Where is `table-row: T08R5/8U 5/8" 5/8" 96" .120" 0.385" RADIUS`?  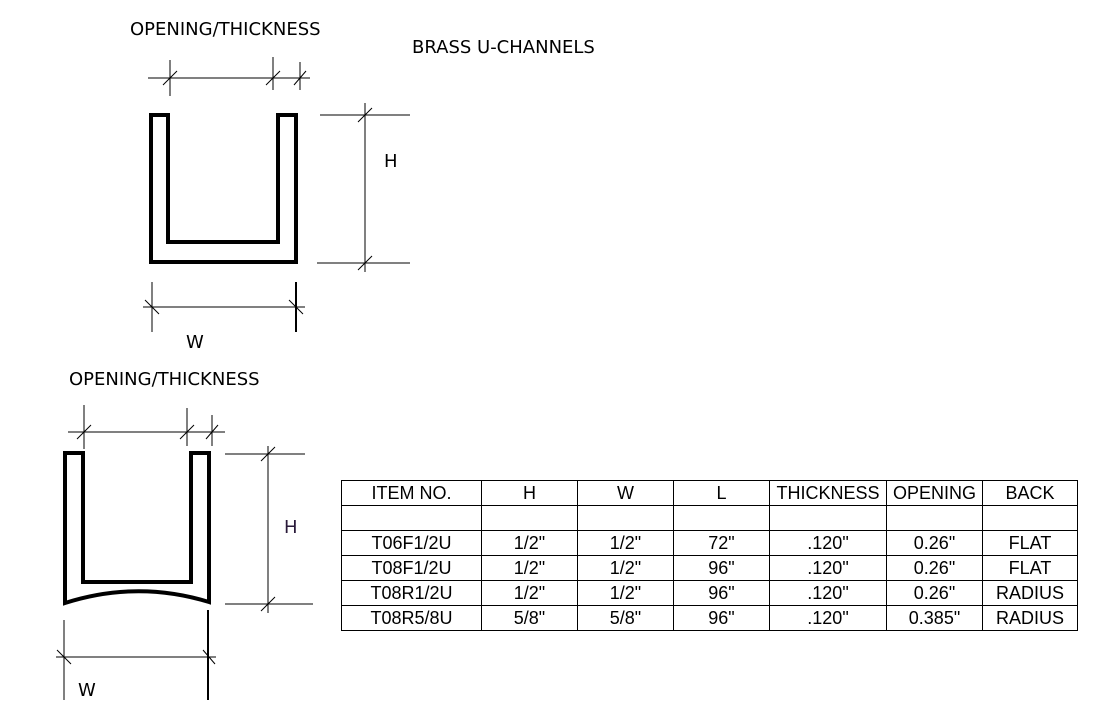 table-row: T08R5/8U 5/8" 5/8" 96" .120" 0.385" RADIUS is located at coordinates (709, 618).